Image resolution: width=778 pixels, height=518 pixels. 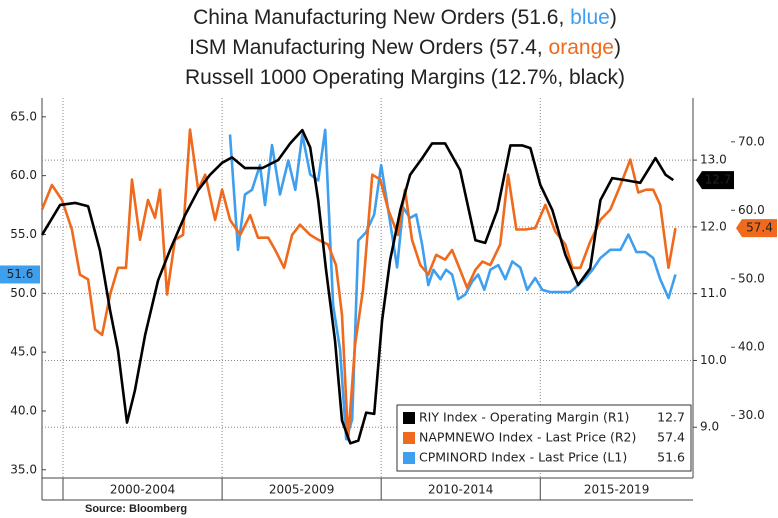 What do you see at coordinates (671, 417) in the screenshot?
I see `legend-value: 12.7` at bounding box center [671, 417].